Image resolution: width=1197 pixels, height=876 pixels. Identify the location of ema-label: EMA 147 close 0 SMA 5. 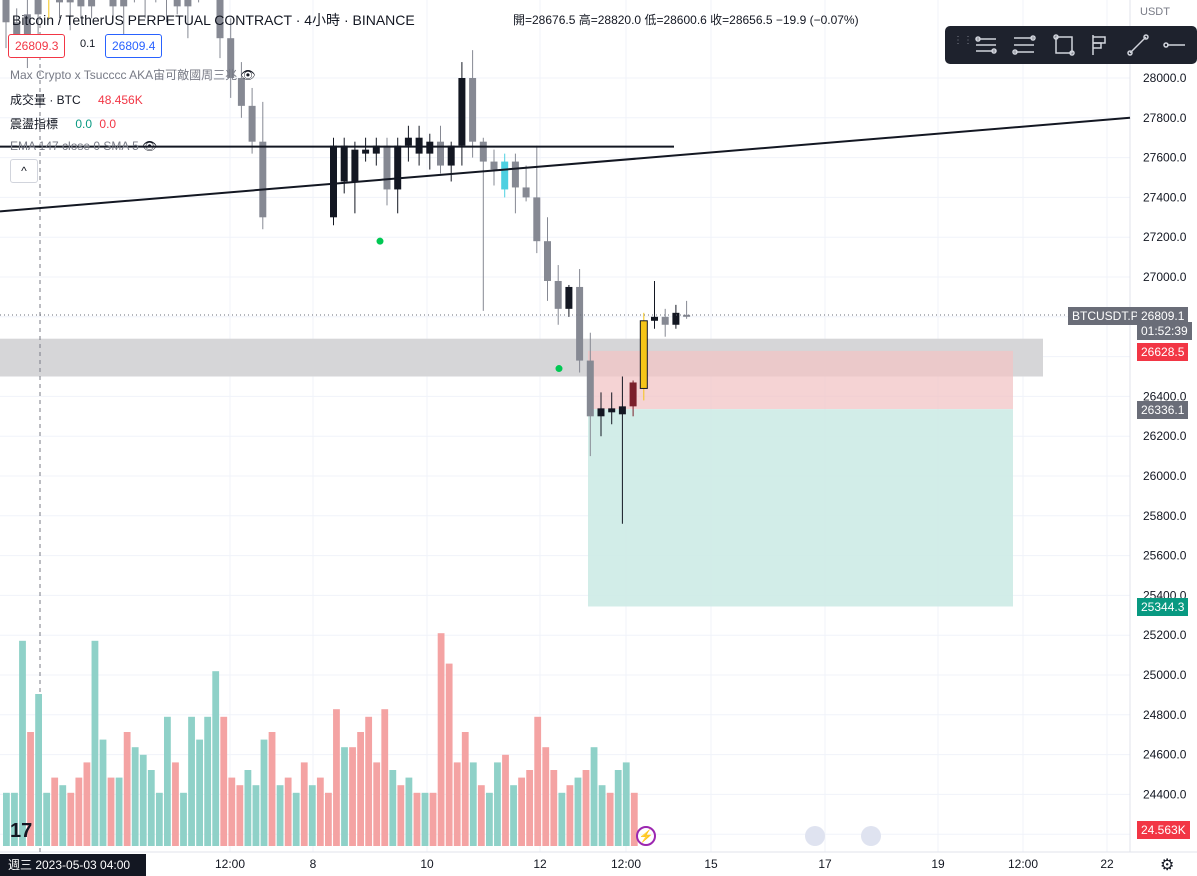
(74, 146).